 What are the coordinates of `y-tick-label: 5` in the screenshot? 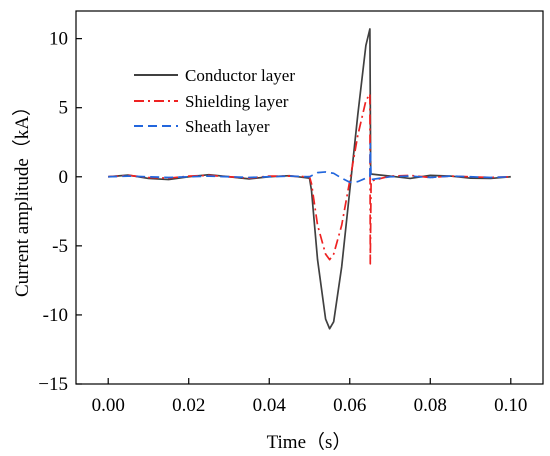 It's located at (64, 108).